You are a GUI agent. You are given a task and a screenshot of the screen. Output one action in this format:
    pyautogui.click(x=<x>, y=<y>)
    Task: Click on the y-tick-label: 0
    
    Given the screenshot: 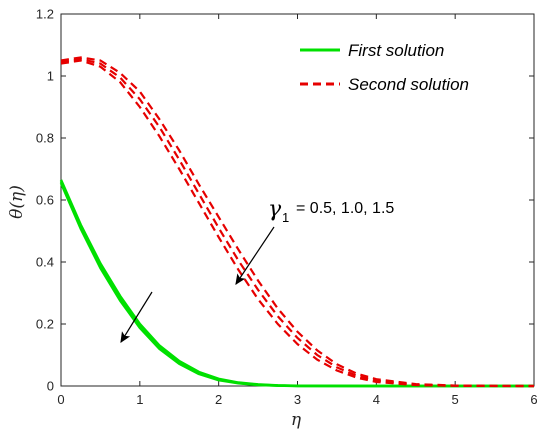 What is the action you would take?
    pyautogui.click(x=50, y=386)
    